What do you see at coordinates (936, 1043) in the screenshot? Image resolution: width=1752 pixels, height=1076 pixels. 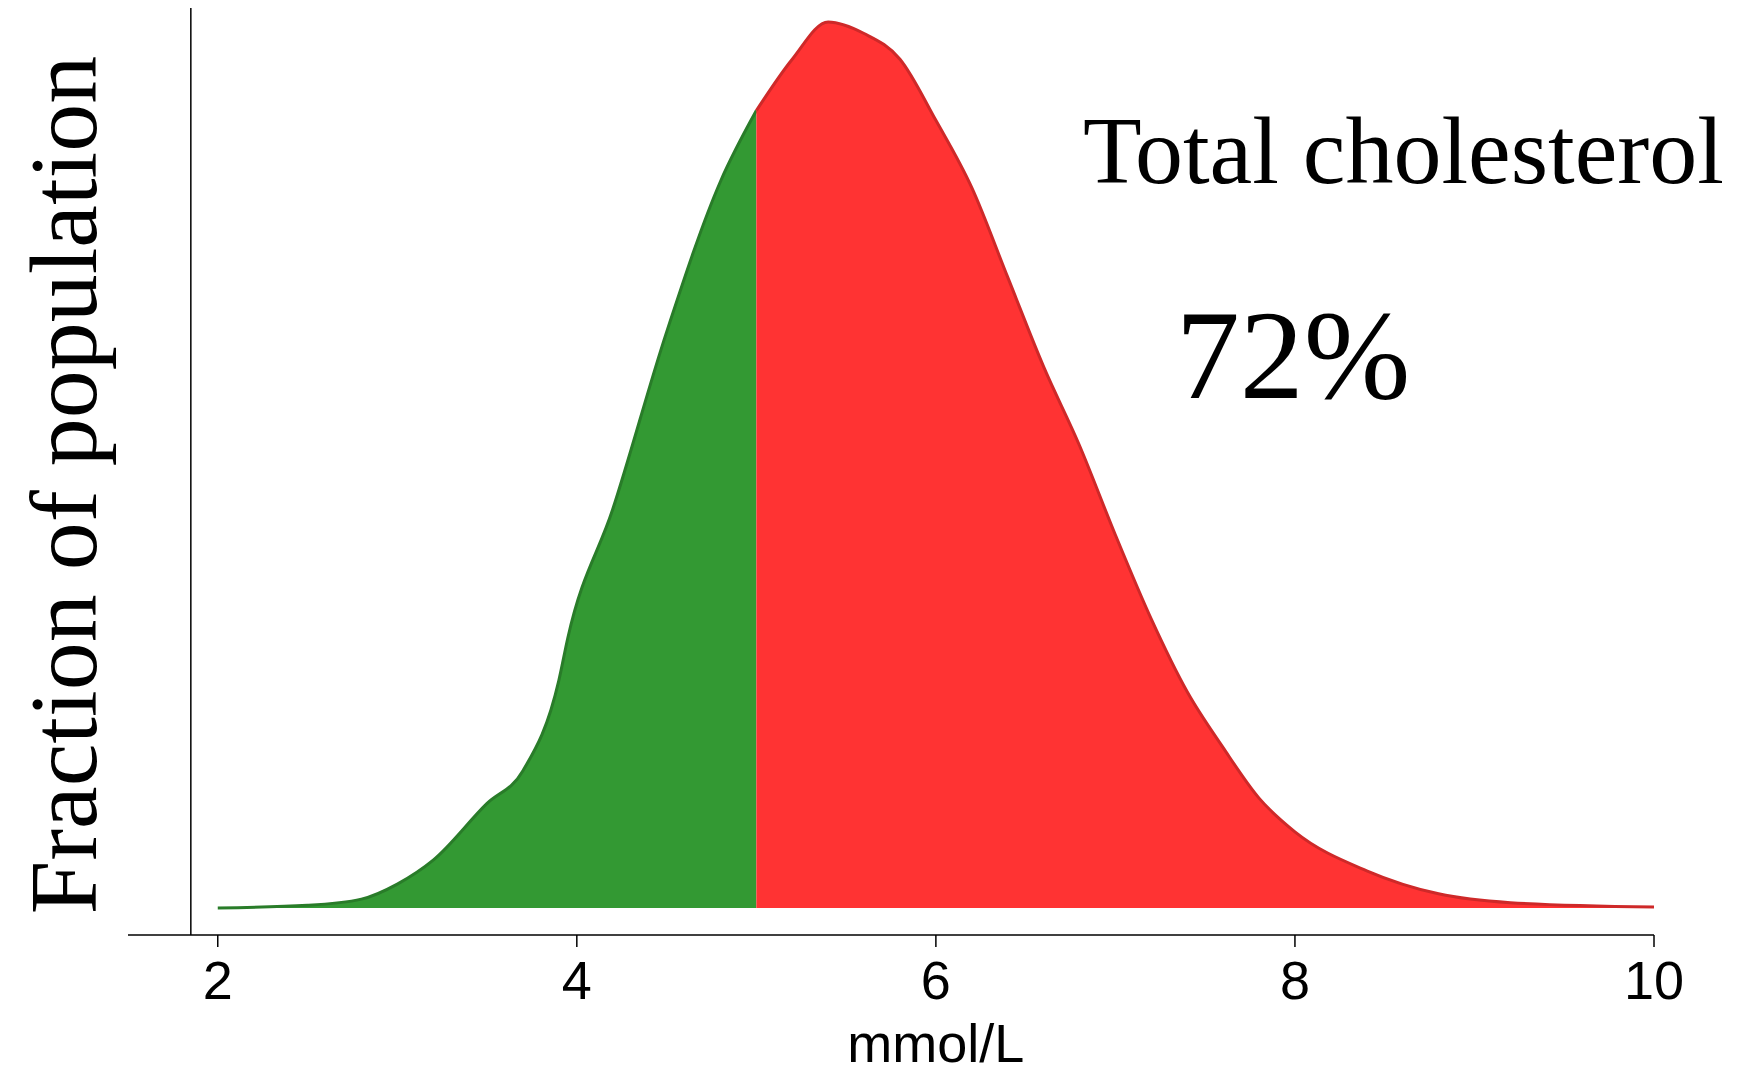 I see `x-axis-title: mmol/L` at bounding box center [936, 1043].